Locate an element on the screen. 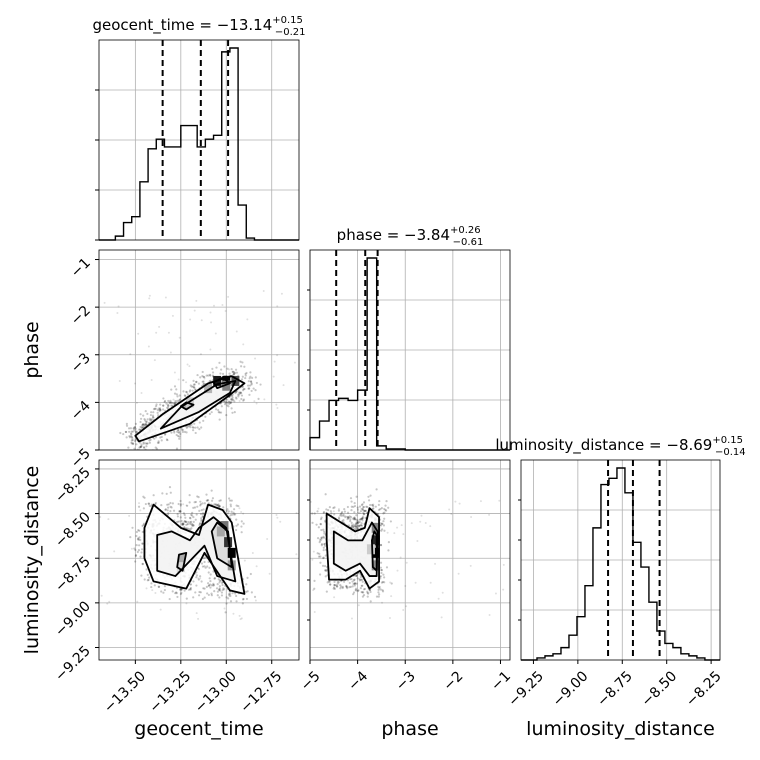 The width and height of the screenshot is (760, 760). xtick-label-phase-3: −2 is located at coordinates (454, 681).